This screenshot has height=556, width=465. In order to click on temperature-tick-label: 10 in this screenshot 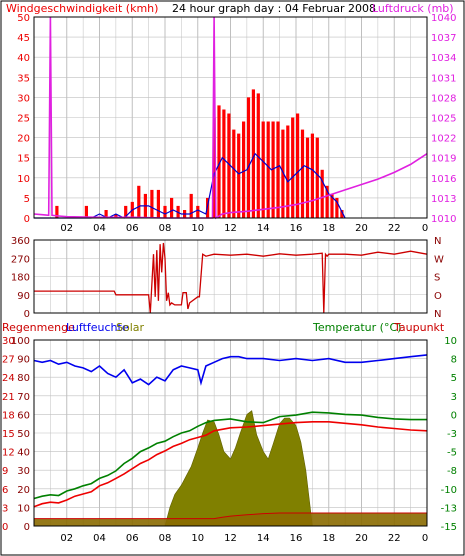, I will do `click(450, 341)`.